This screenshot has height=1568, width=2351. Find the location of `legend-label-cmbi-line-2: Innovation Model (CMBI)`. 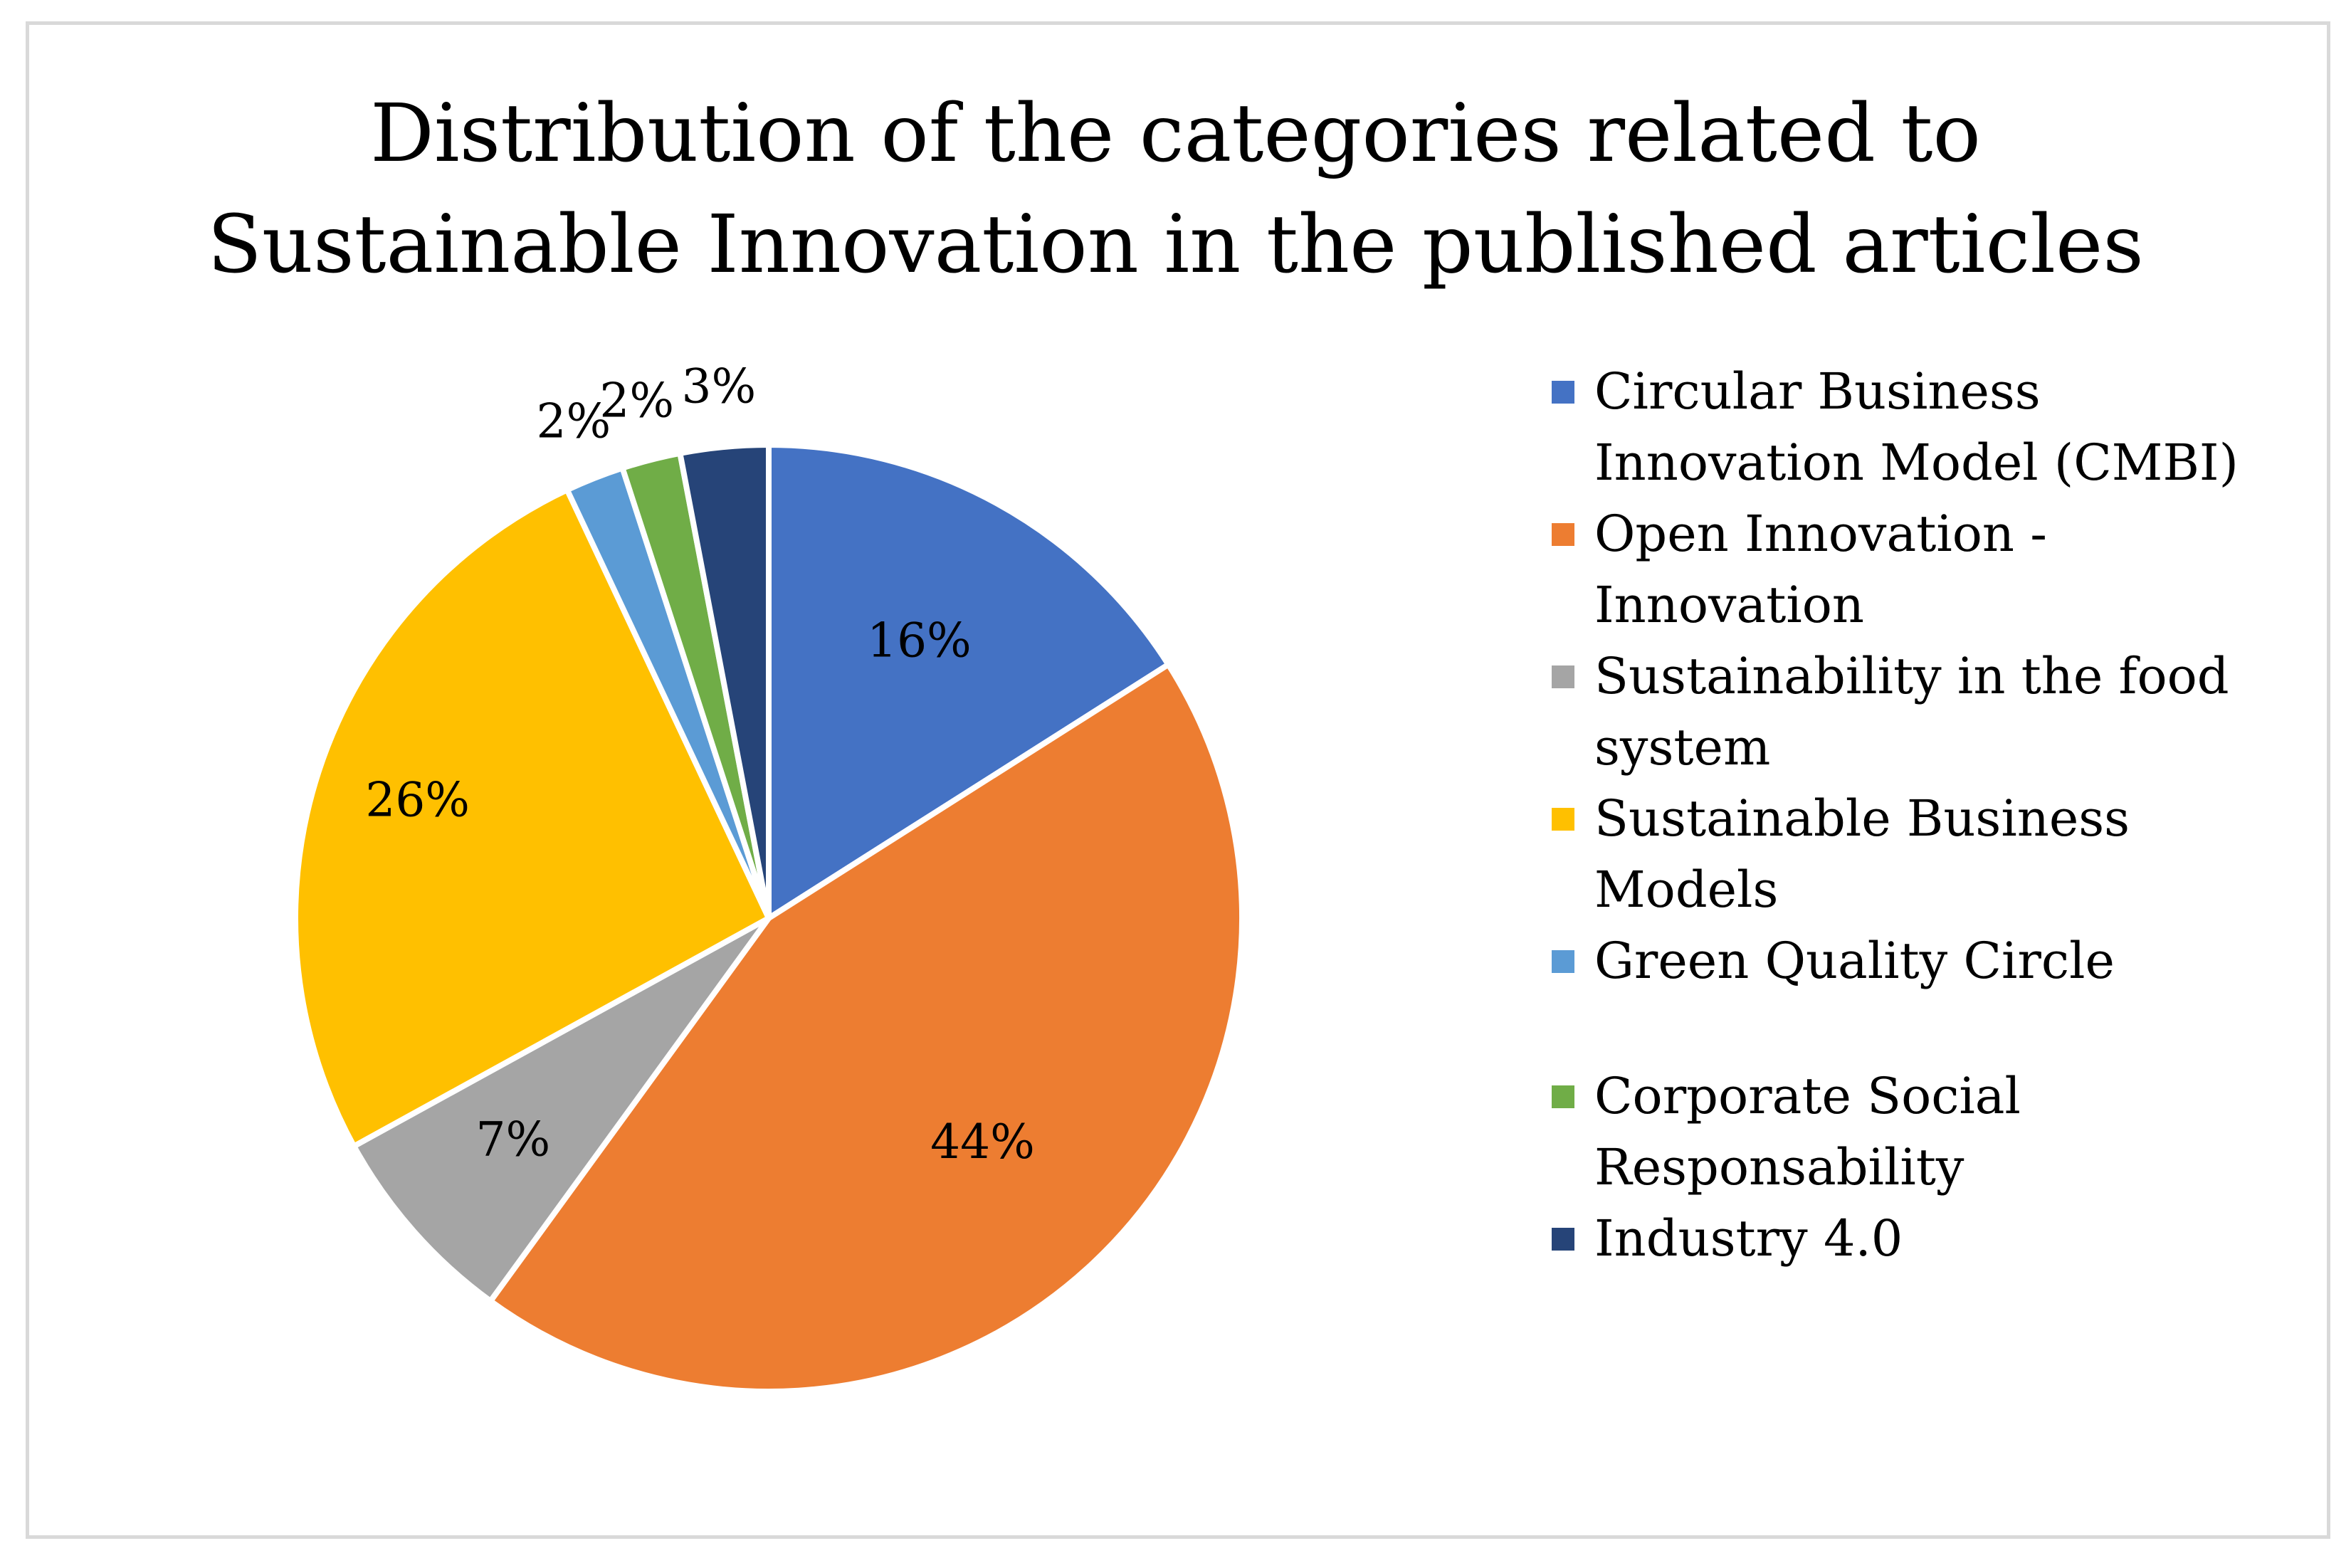

legend-label-cmbi-line-2: Innovation Model (CMBI) is located at coordinates (1916, 462).